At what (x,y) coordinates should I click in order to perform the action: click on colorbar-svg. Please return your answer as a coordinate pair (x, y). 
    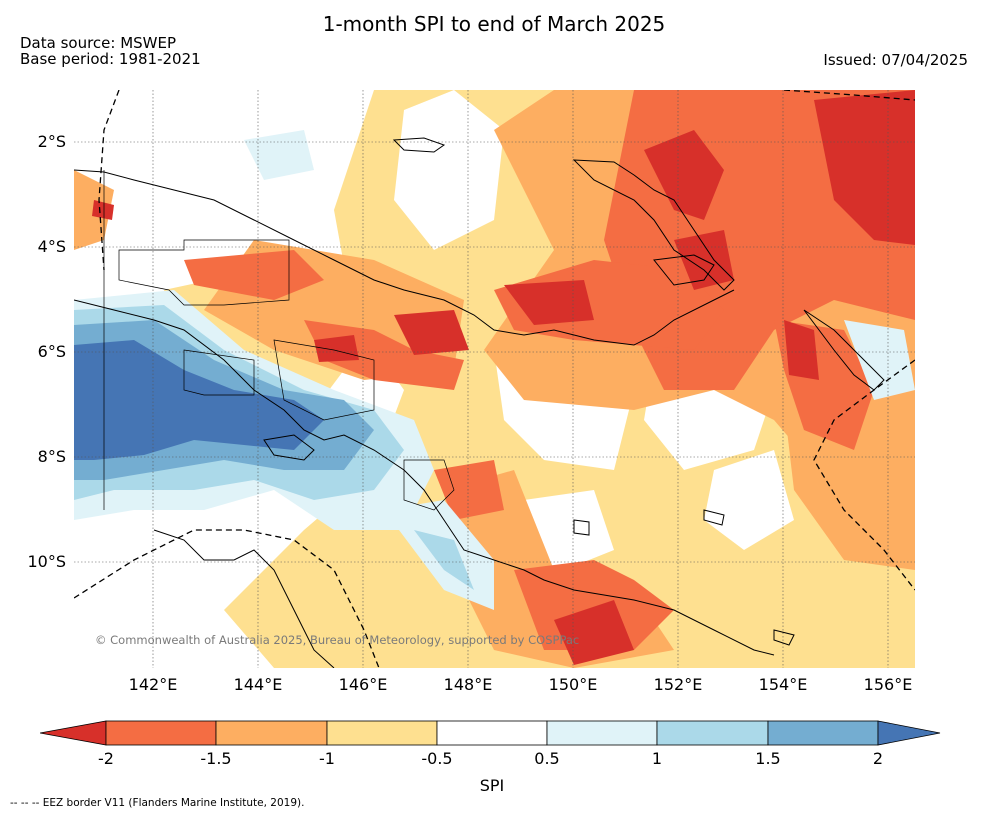
    Looking at the image, I should click on (490, 733).